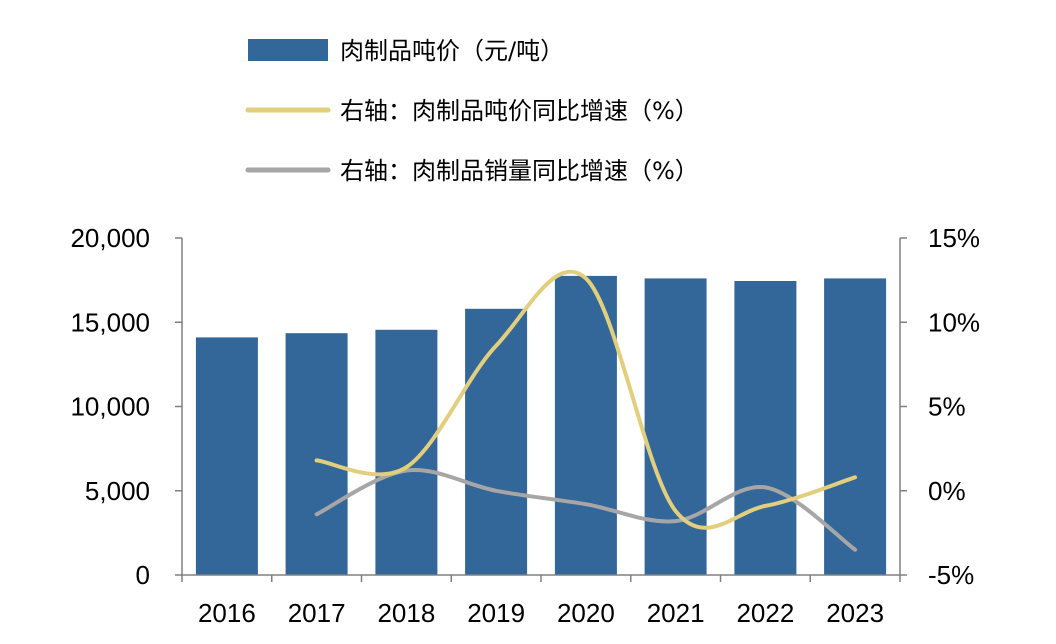 Image resolution: width=1056 pixels, height=644 pixels. What do you see at coordinates (496, 441) in the screenshot?
I see `bar-2019` at bounding box center [496, 441].